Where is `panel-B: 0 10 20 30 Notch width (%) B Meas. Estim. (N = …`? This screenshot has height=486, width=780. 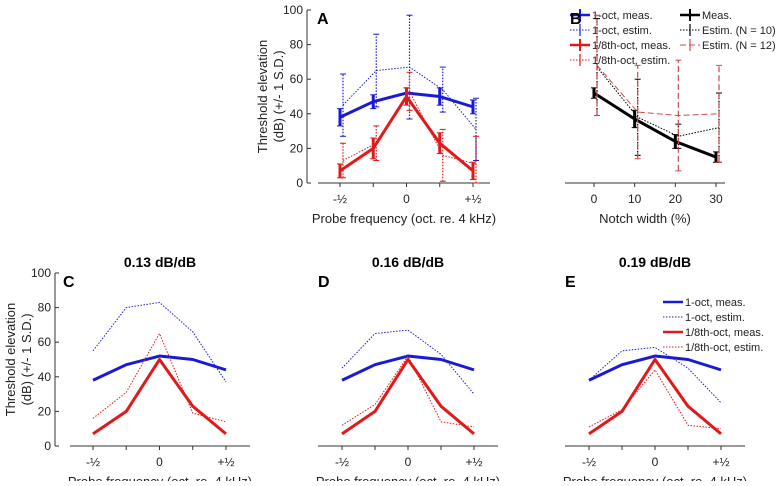 panel-B: 0 10 20 30 Notch width (%) B Meas. Estim. (N = … is located at coordinates (670, 117).